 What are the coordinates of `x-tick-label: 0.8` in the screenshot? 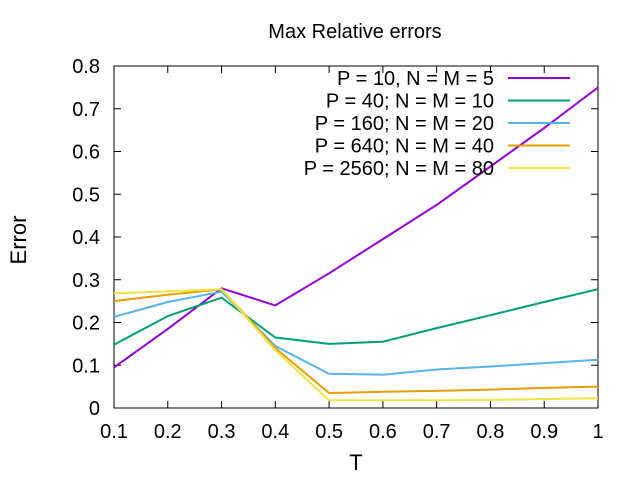 It's located at (491, 432).